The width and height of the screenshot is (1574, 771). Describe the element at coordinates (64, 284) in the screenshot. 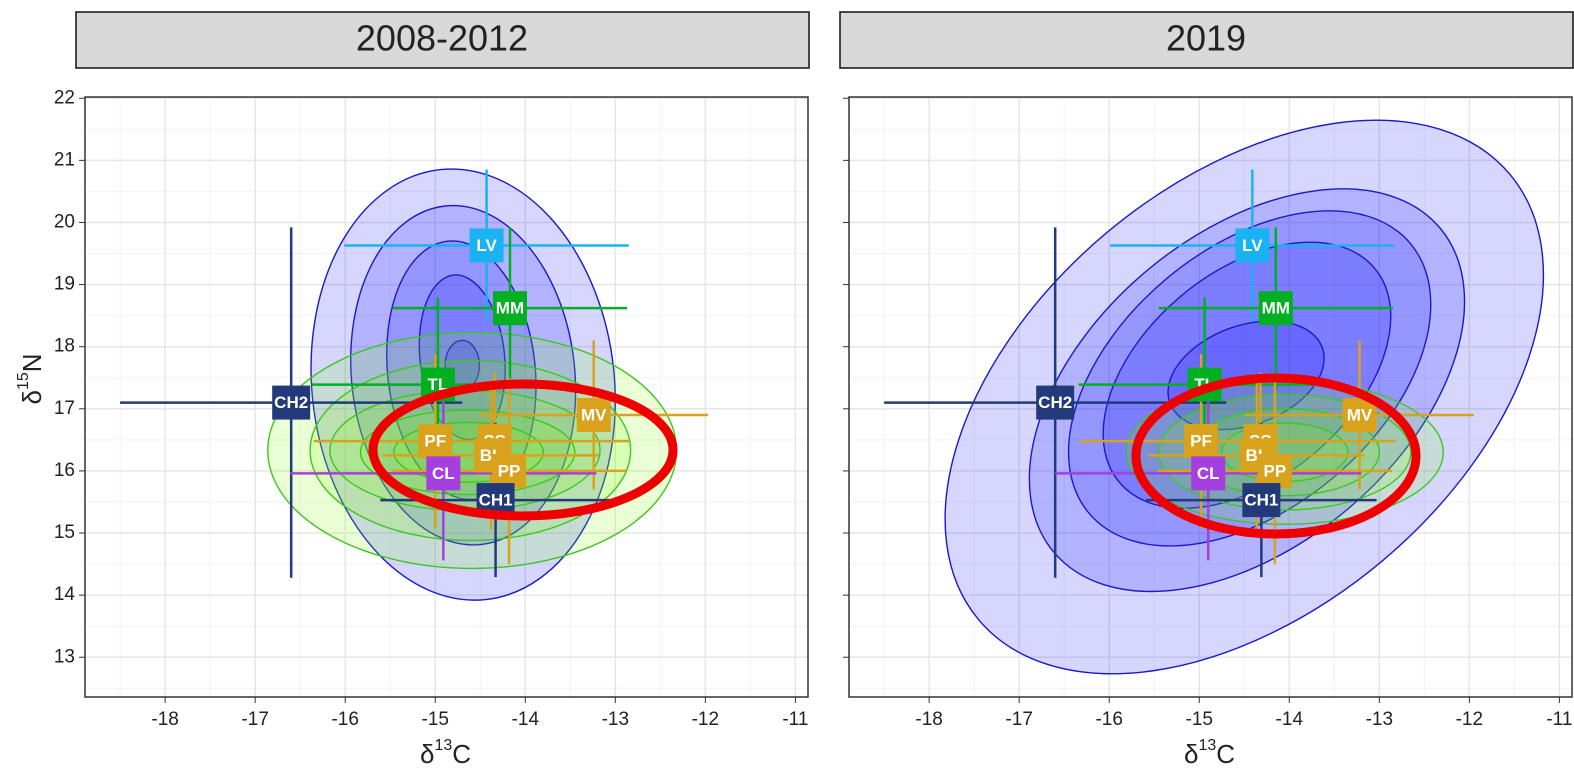

I see `y-tick-label: 19` at that location.